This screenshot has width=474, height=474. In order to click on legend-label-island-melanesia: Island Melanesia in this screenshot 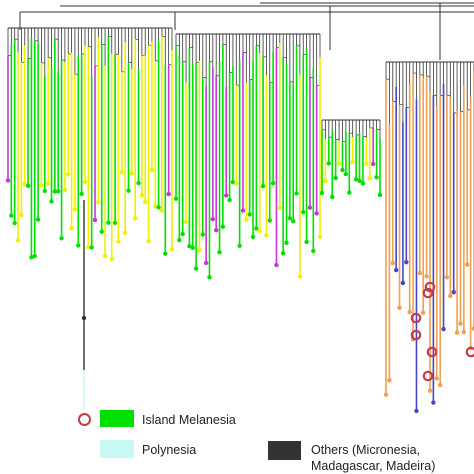, I will do `click(189, 420)`.